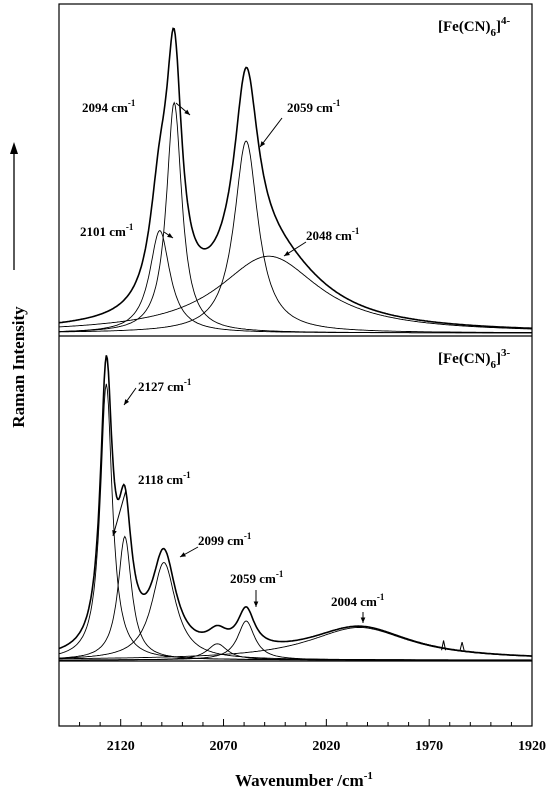  What do you see at coordinates (271, 132) in the screenshot?
I see `annotation-arrow-2059` at bounding box center [271, 132].